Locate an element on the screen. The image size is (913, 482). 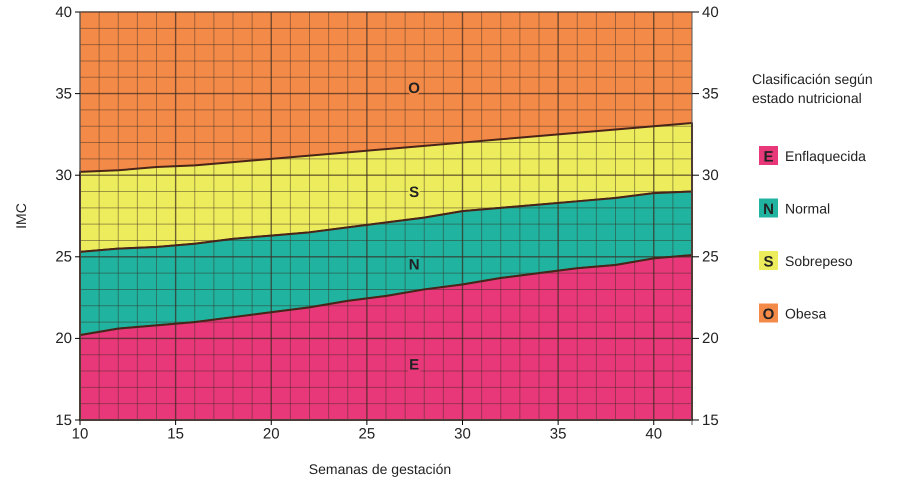
y2-tick-label: 20 is located at coordinates (710, 339).